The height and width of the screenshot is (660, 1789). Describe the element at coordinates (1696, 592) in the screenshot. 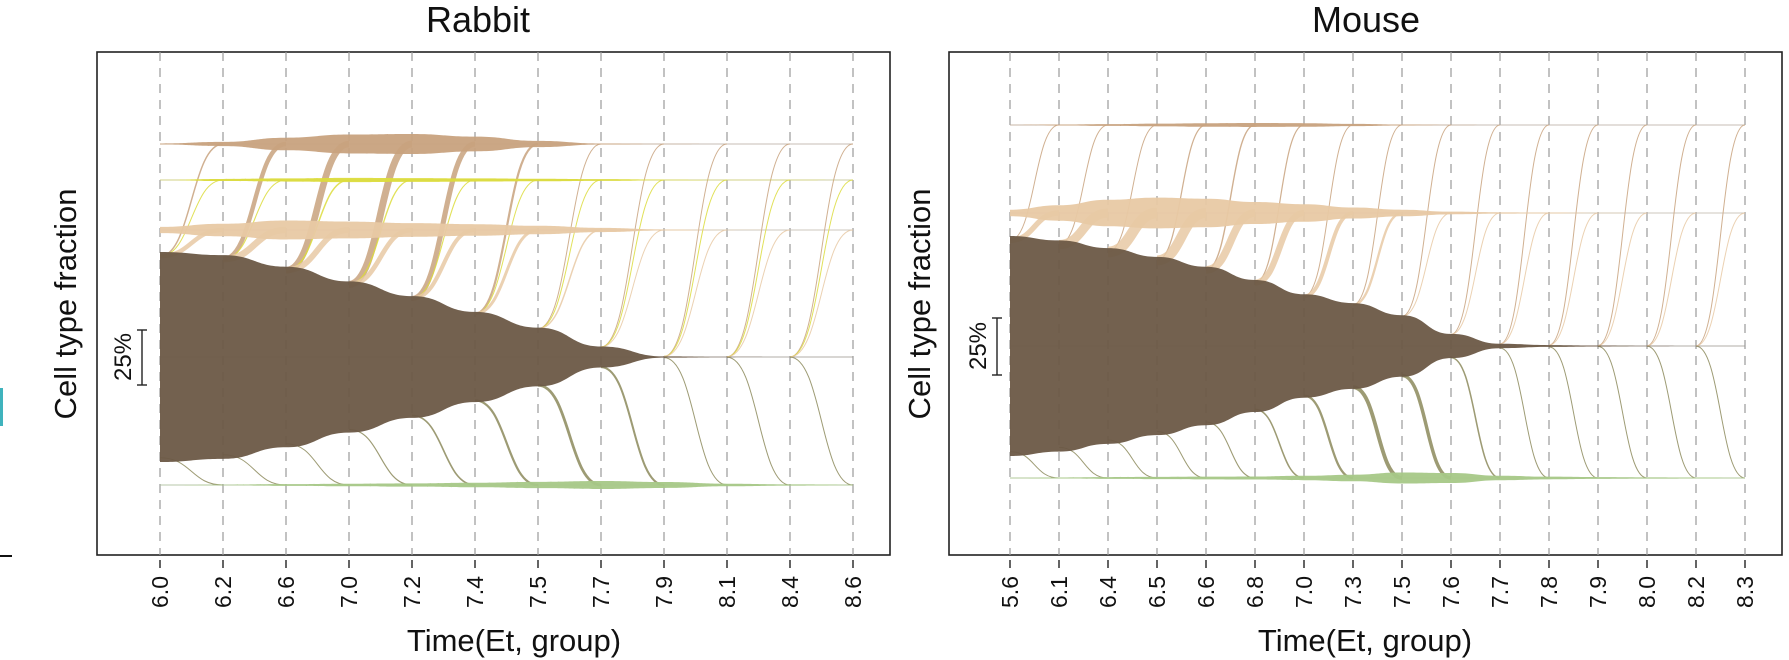

I see `x-tick-label: 8.2` at that location.